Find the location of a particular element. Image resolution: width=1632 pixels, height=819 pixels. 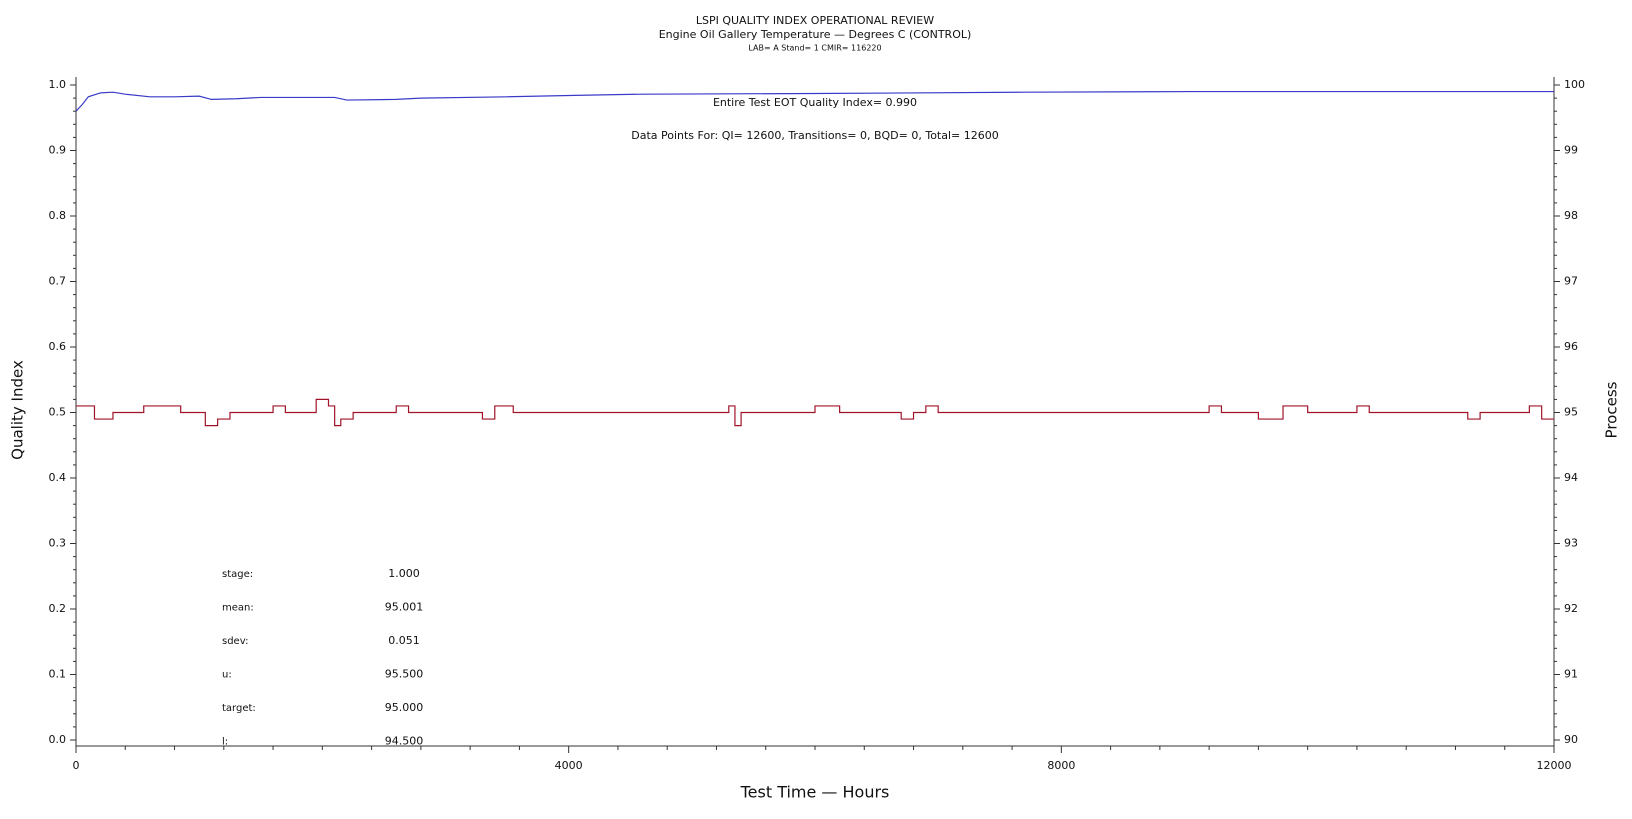

stat-value: 95.500 is located at coordinates (404, 674).